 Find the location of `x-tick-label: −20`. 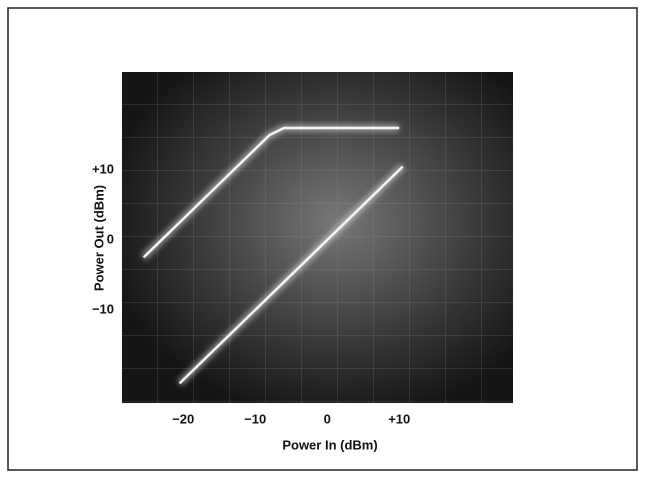

x-tick-label: −20 is located at coordinates (183, 418).